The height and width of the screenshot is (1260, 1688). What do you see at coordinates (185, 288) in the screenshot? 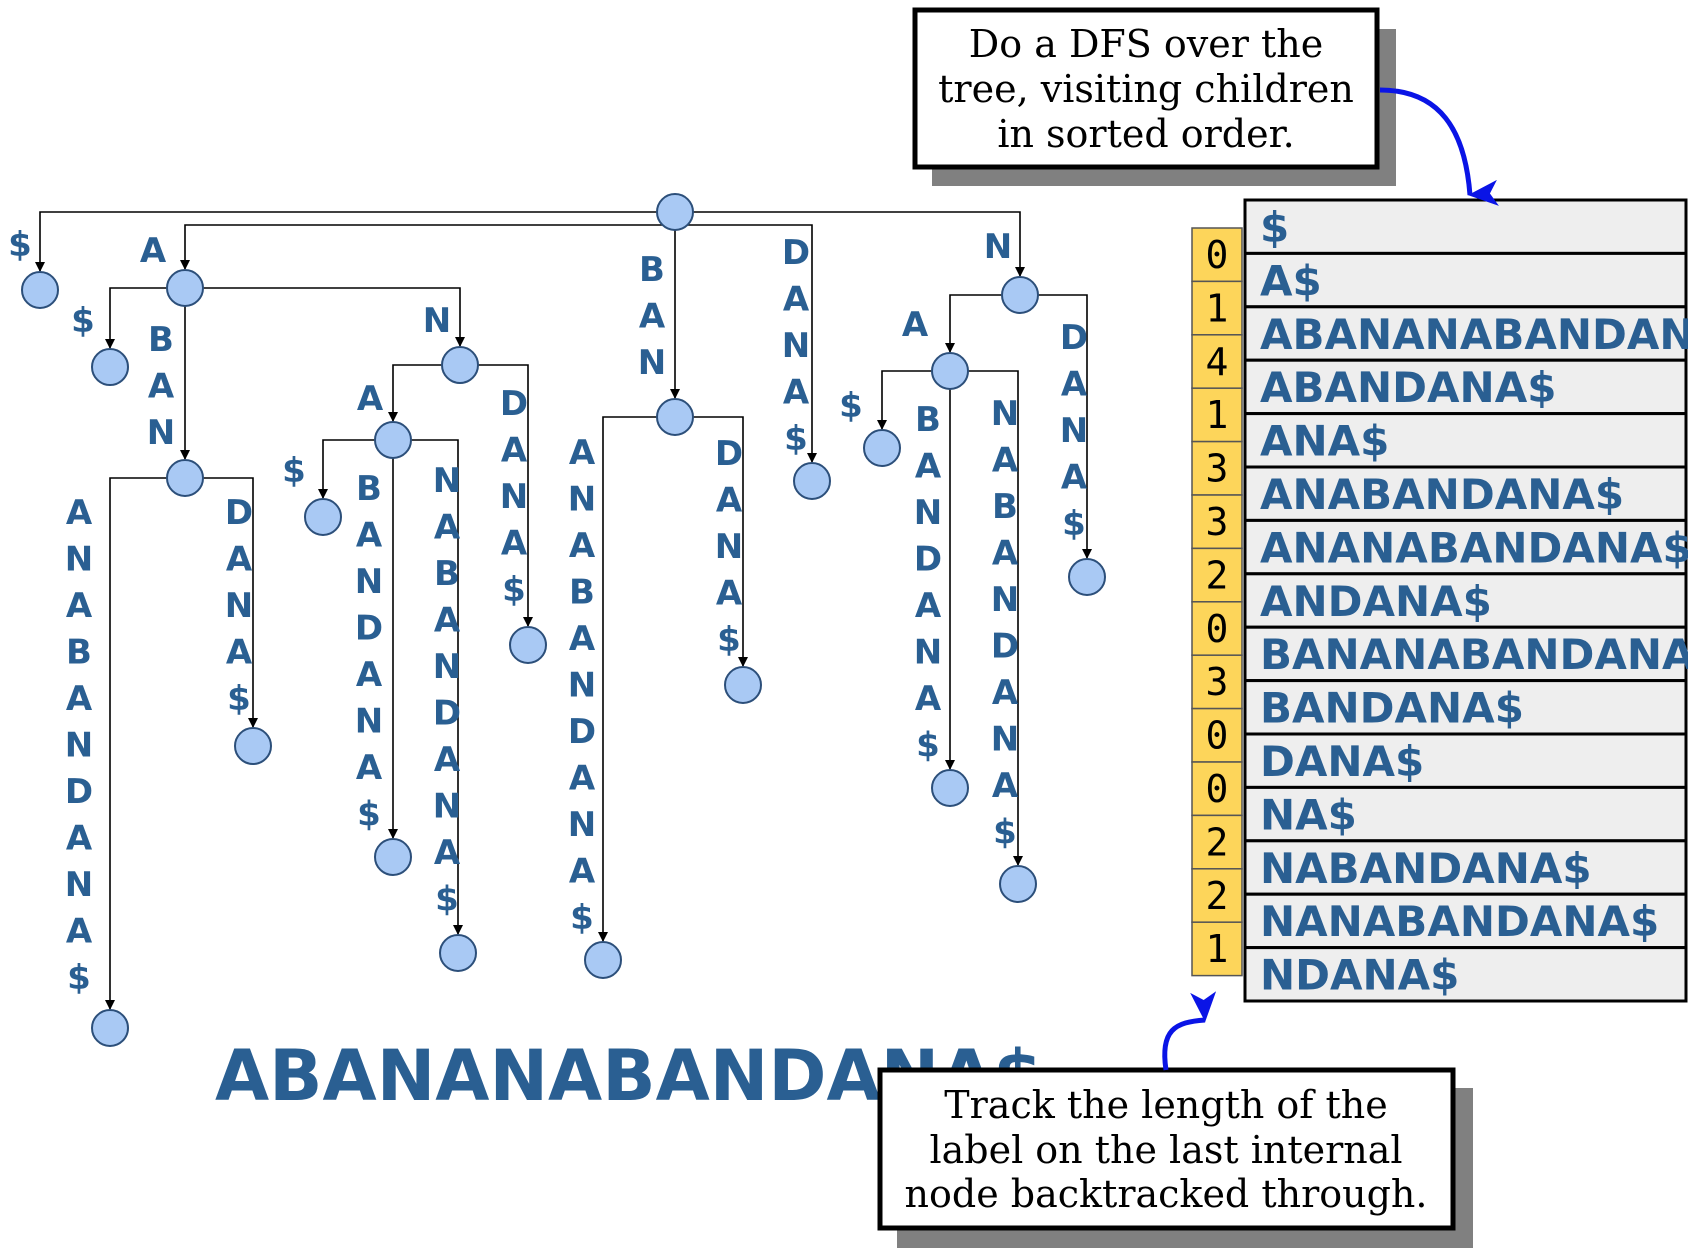
I see `tree-node-A` at bounding box center [185, 288].